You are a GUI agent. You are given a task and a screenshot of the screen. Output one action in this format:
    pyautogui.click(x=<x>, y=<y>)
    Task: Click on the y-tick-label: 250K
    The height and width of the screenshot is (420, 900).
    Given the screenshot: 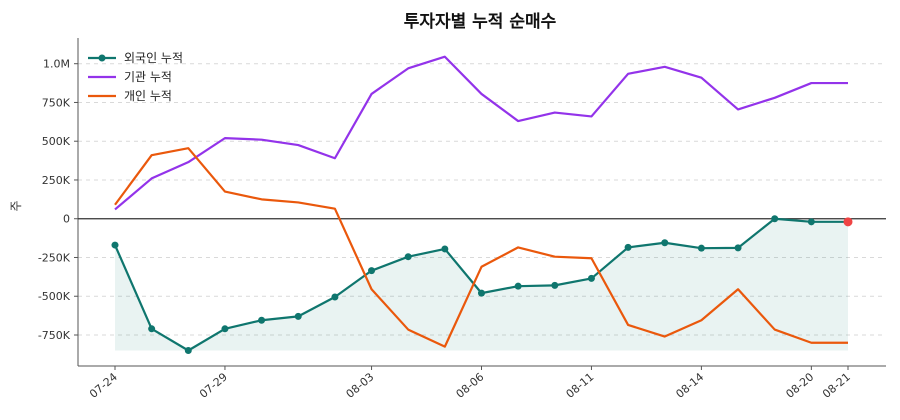 What is the action you would take?
    pyautogui.click(x=56, y=180)
    